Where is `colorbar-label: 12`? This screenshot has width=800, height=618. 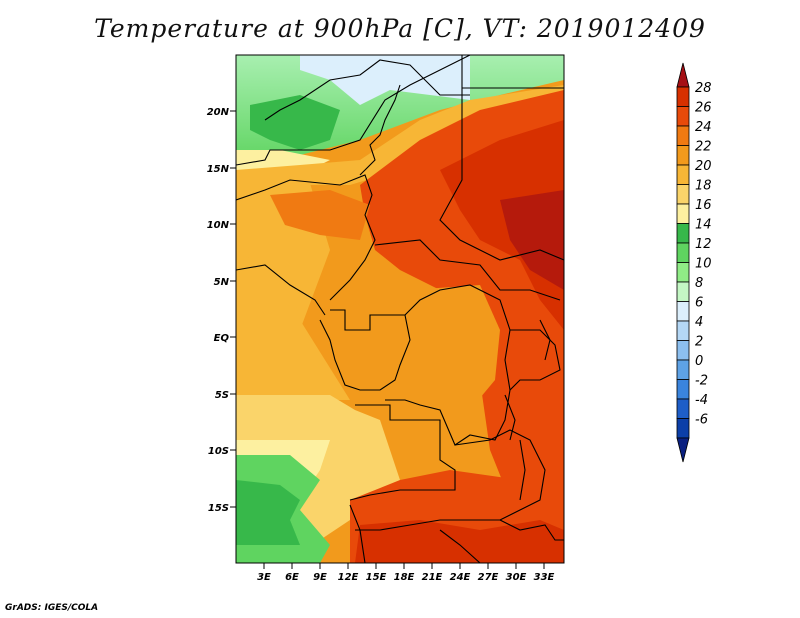
colorbar-label: 12 is located at coordinates (703, 244).